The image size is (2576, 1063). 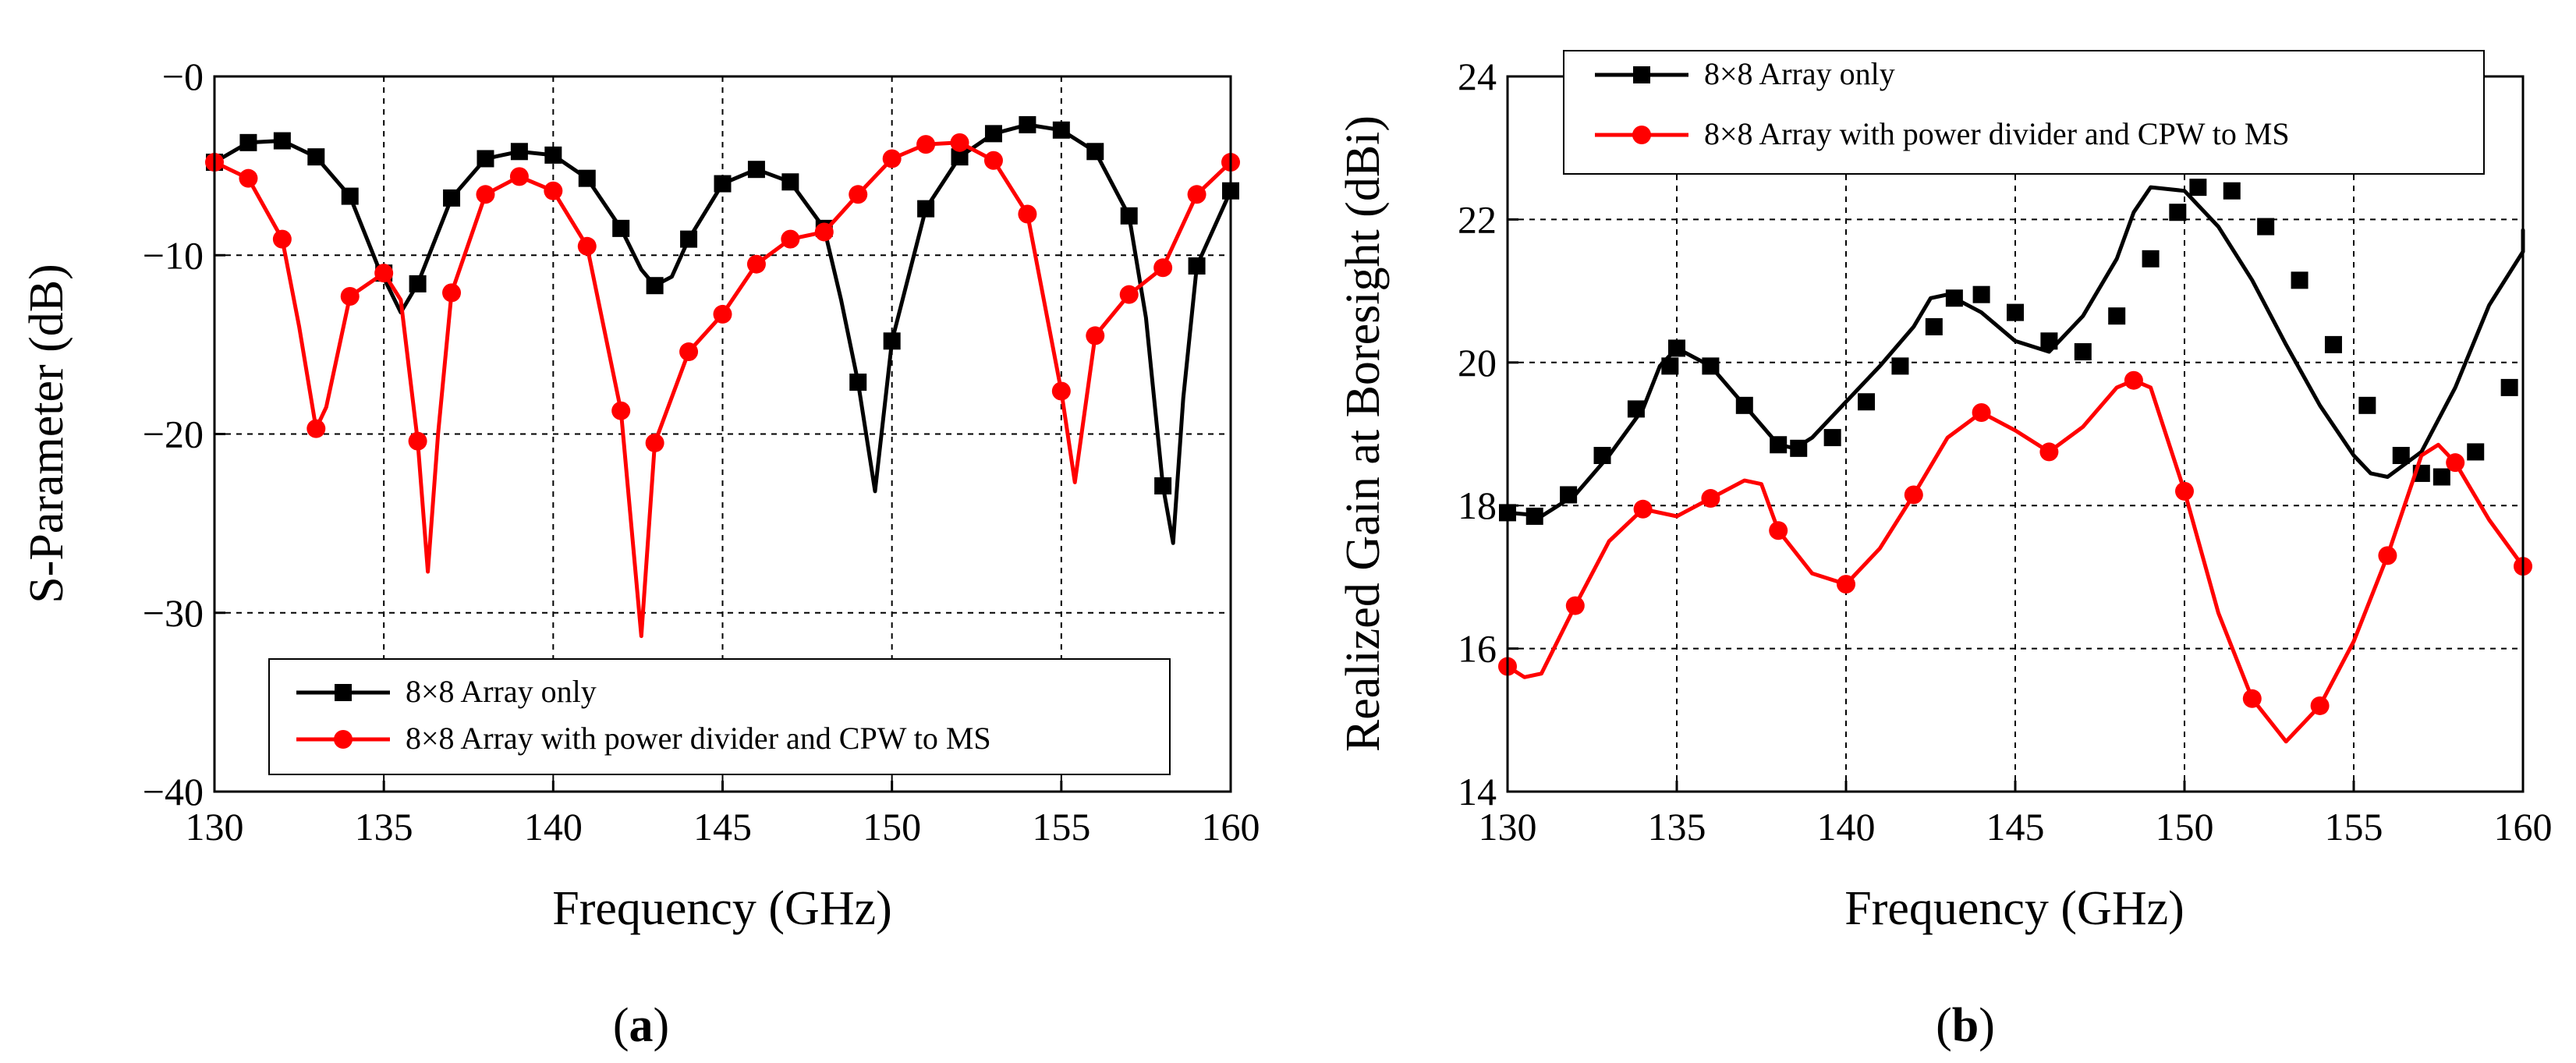 What do you see at coordinates (1477, 76) in the screenshot?
I see `y-tick-label-5: 24` at bounding box center [1477, 76].